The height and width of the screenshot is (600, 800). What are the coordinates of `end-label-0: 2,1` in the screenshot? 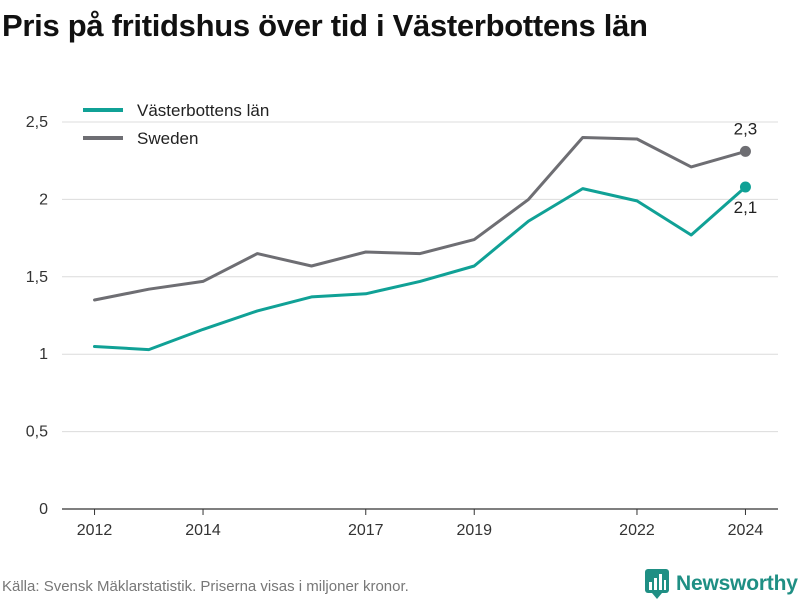 It's located at (746, 207).